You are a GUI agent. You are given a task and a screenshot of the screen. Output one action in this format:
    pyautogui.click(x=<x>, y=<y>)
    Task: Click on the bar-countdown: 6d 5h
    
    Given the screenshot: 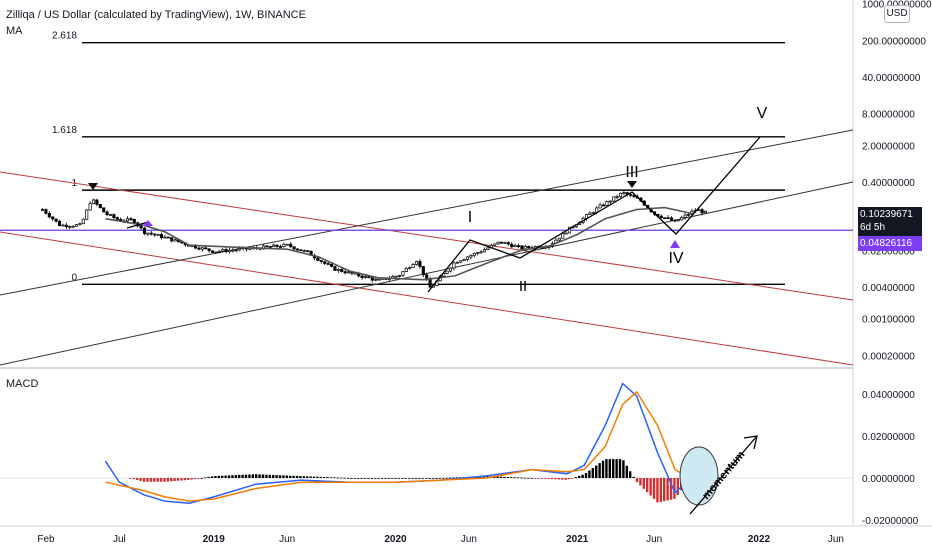 What is the action you would take?
    pyautogui.click(x=873, y=227)
    